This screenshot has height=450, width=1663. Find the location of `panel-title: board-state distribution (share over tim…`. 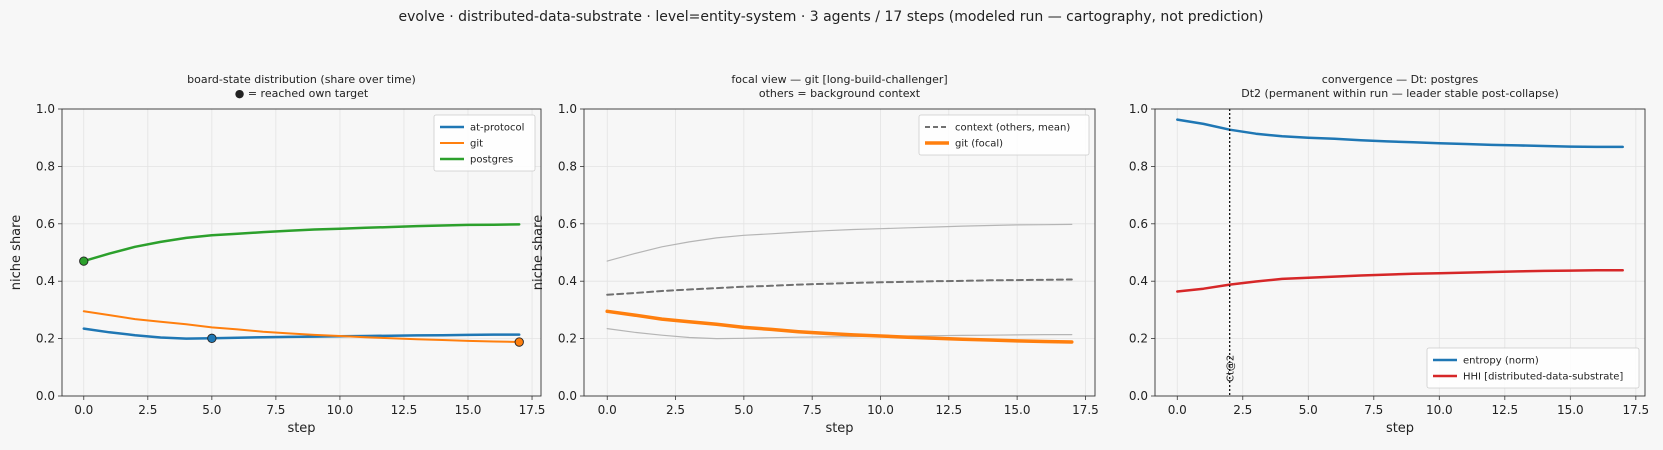

panel-title: board-state distribution (share over tim… is located at coordinates (301, 79).